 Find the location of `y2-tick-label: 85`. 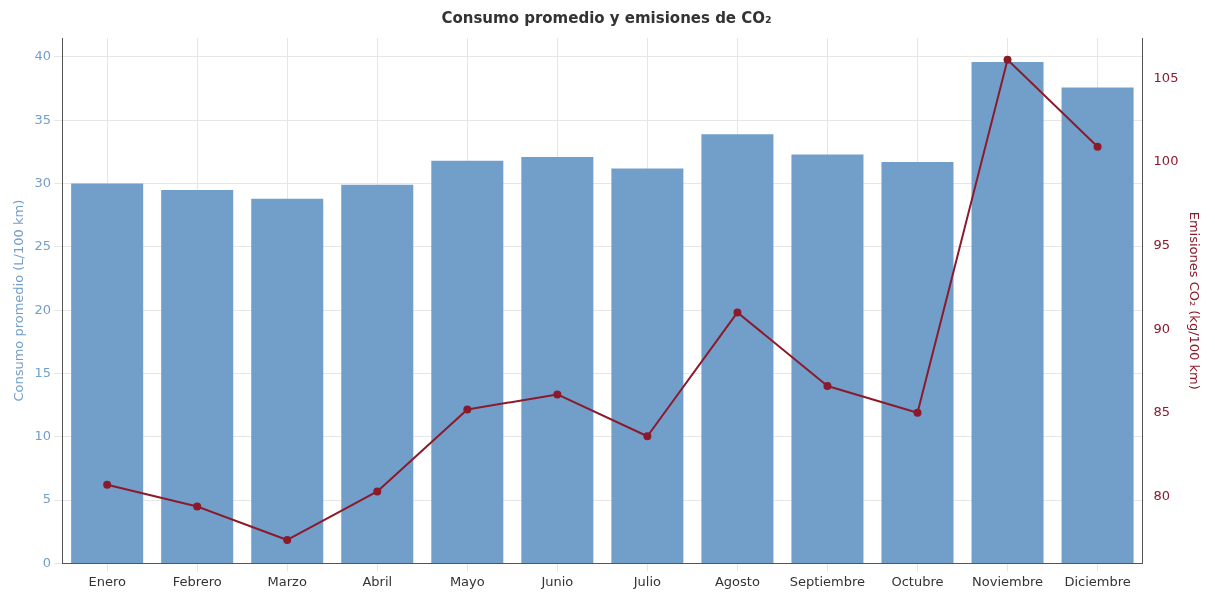

y2-tick-label: 85 is located at coordinates (1162, 412).